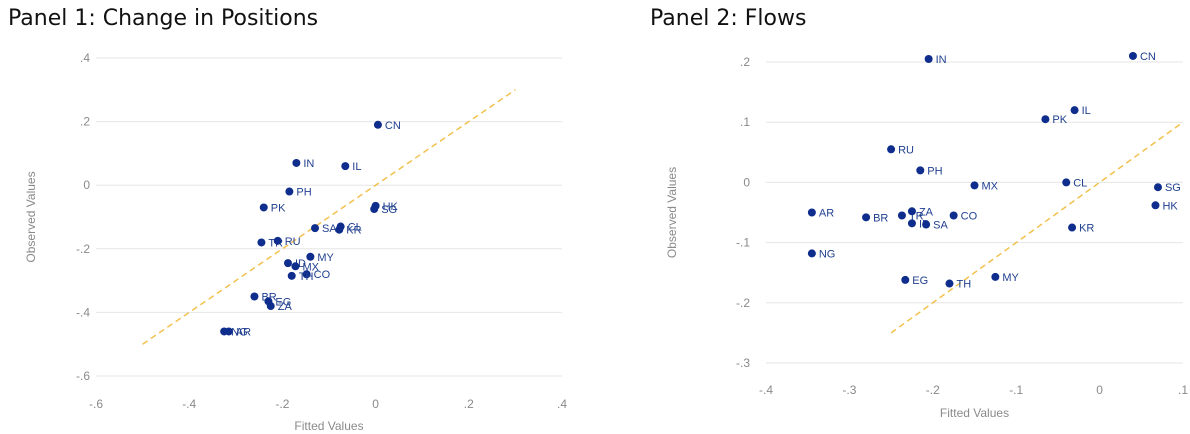  I want to click on x-tick-label: -.1, so click(1016, 390).